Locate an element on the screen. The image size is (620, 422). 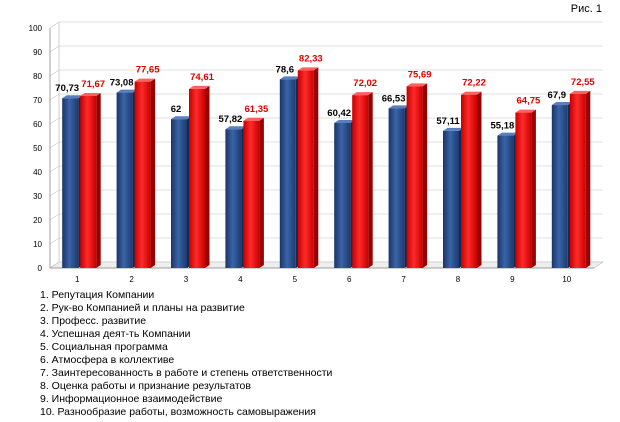
y-tick-label: 40 is located at coordinates (37, 172).